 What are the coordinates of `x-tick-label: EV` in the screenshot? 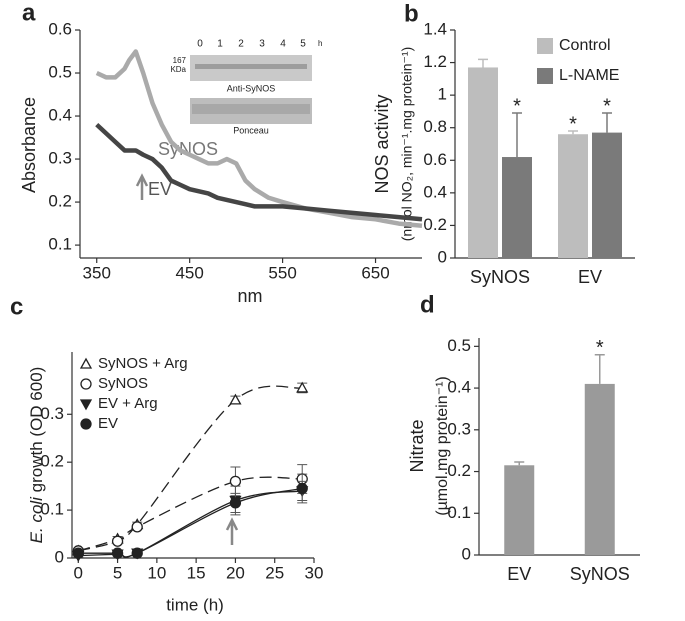 It's located at (519, 574).